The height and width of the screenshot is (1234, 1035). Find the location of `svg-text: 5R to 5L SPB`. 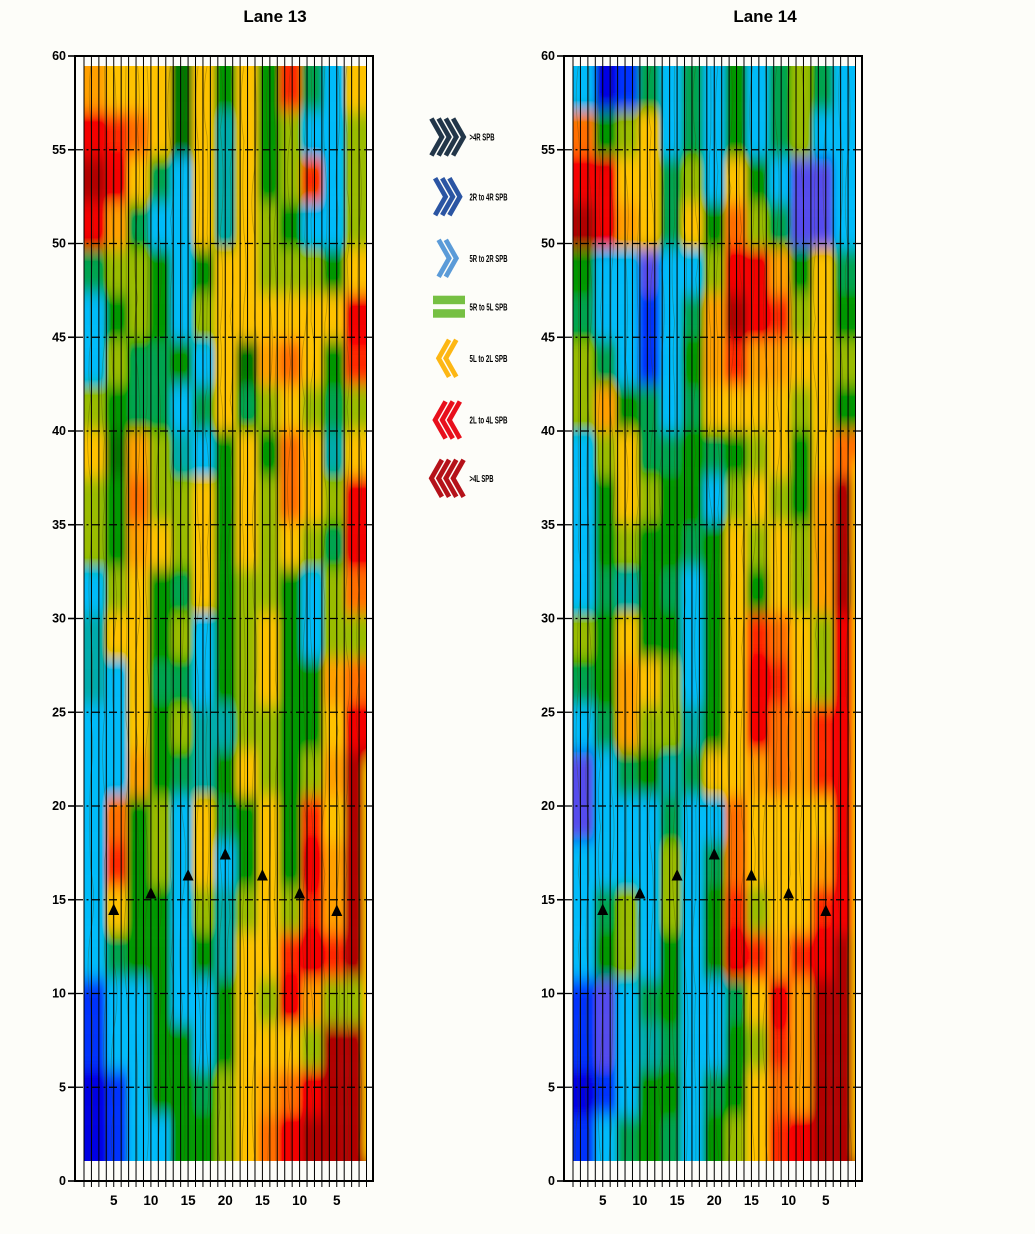

svg-text: 5R to 5L SPB is located at coordinates (489, 307).